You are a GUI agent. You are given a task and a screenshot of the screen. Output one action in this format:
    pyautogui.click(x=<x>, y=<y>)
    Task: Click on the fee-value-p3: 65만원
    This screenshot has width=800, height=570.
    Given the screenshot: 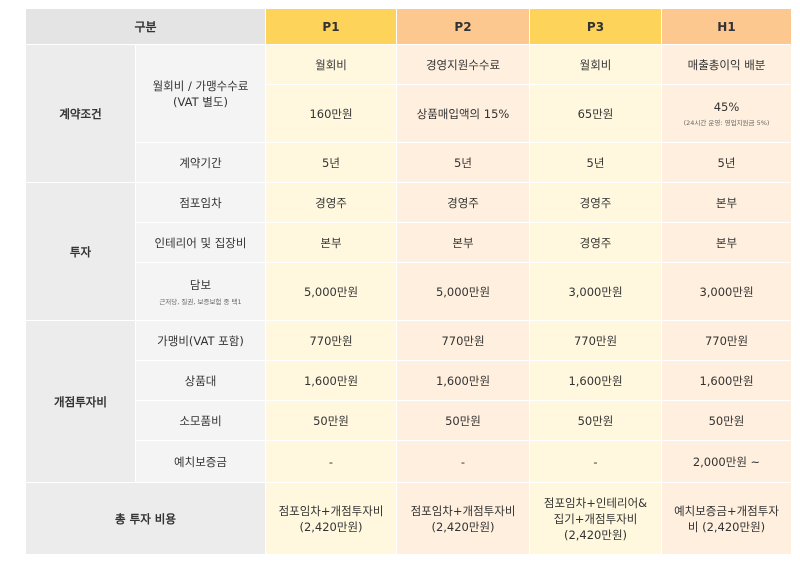 What is the action you would take?
    pyautogui.click(x=595, y=113)
    